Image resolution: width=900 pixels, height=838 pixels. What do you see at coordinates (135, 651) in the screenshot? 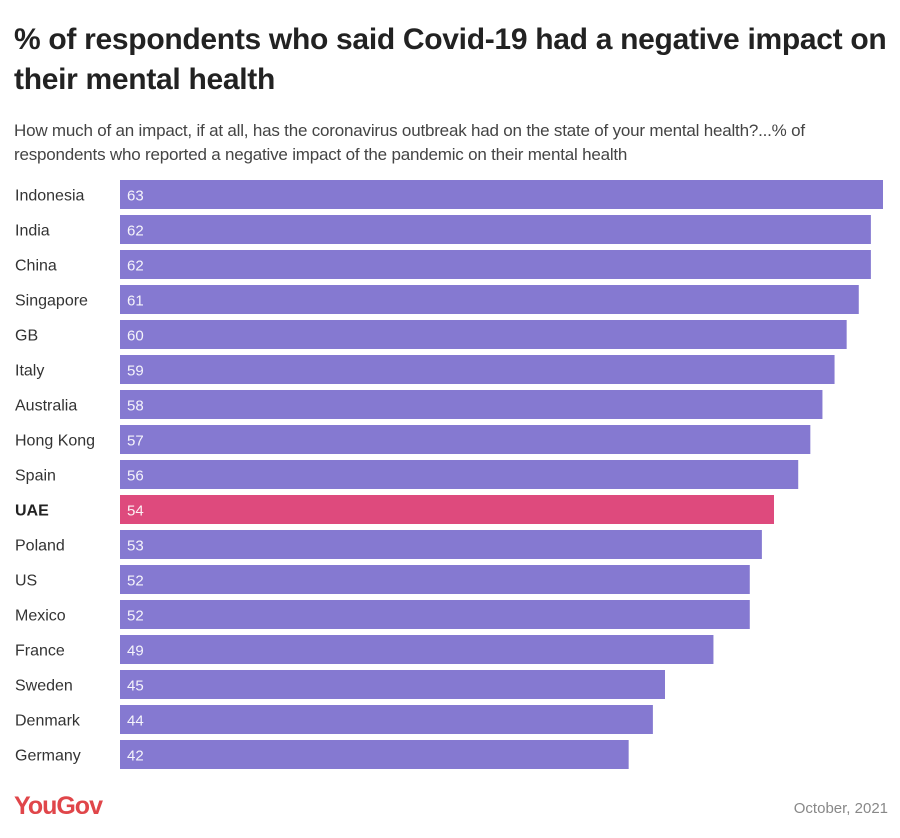
I see `value-label: 49` at bounding box center [135, 651].